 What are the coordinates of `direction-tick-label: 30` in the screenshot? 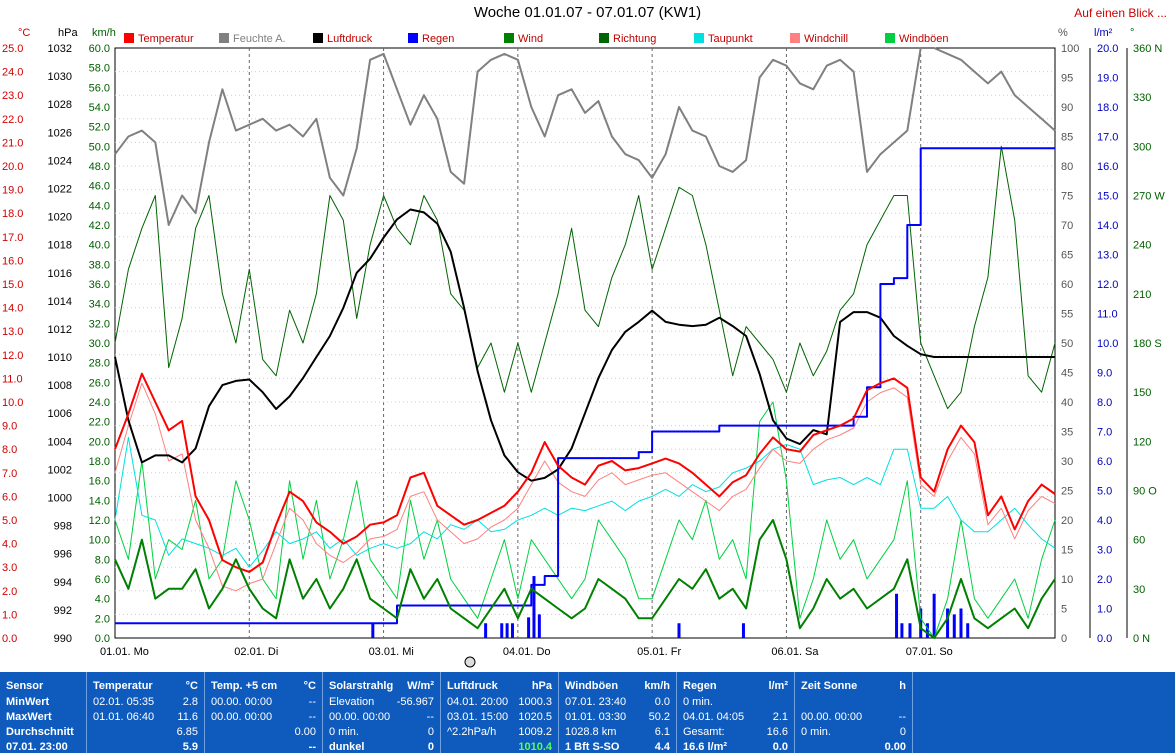 It's located at (1139, 590).